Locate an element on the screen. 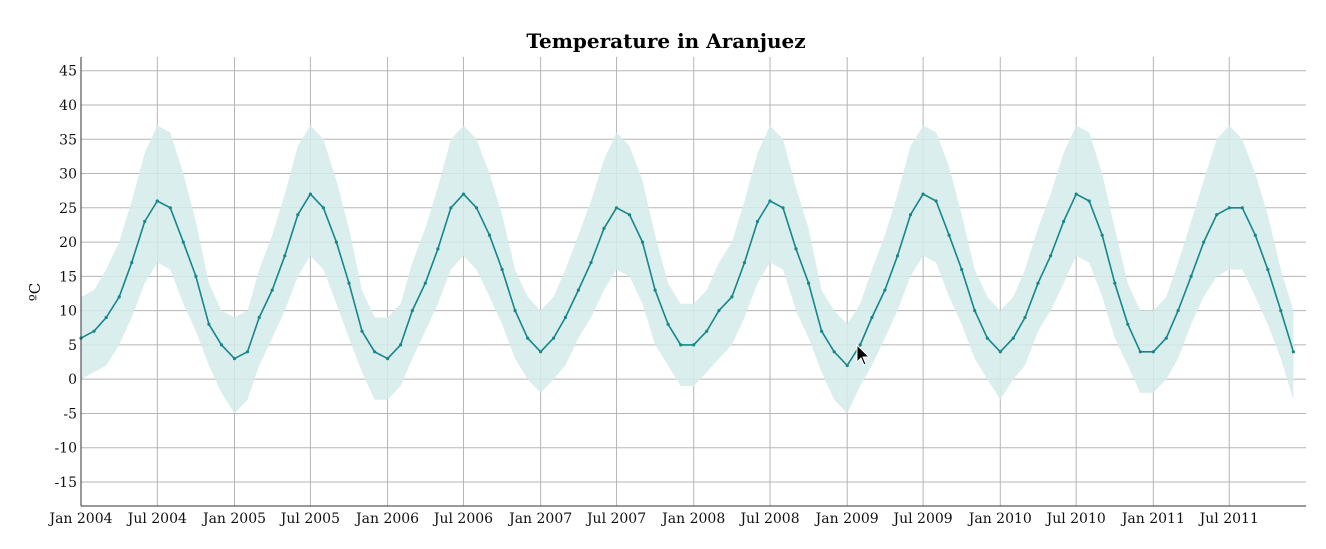 This screenshot has width=1326, height=549. y-tick-labels: 45 40 35 30 25 20 15 10 5 0 -5 -10 -15 is located at coordinates (65, 277).